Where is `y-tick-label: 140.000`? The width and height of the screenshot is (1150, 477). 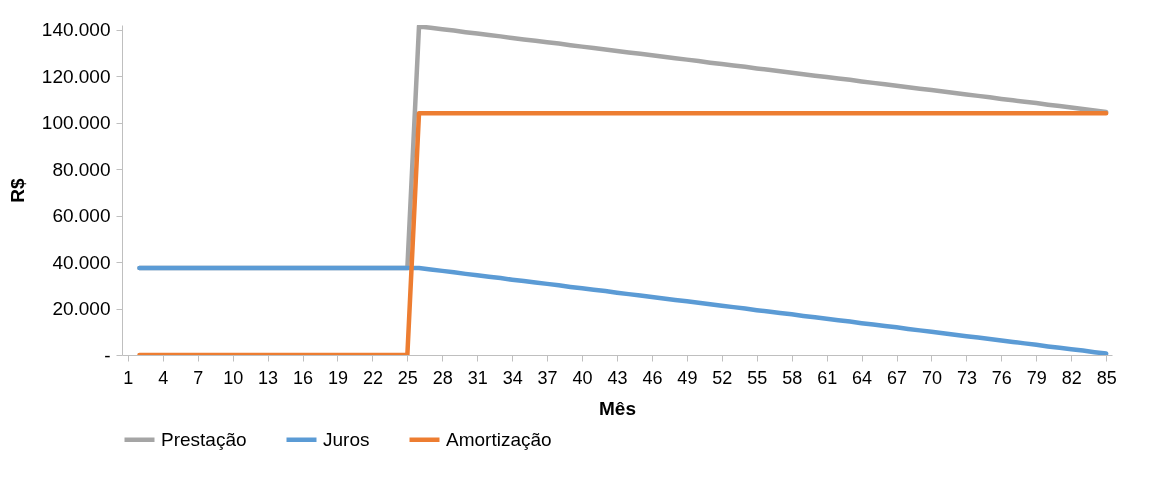
y-tick-label: 140.000 is located at coordinates (76, 30).